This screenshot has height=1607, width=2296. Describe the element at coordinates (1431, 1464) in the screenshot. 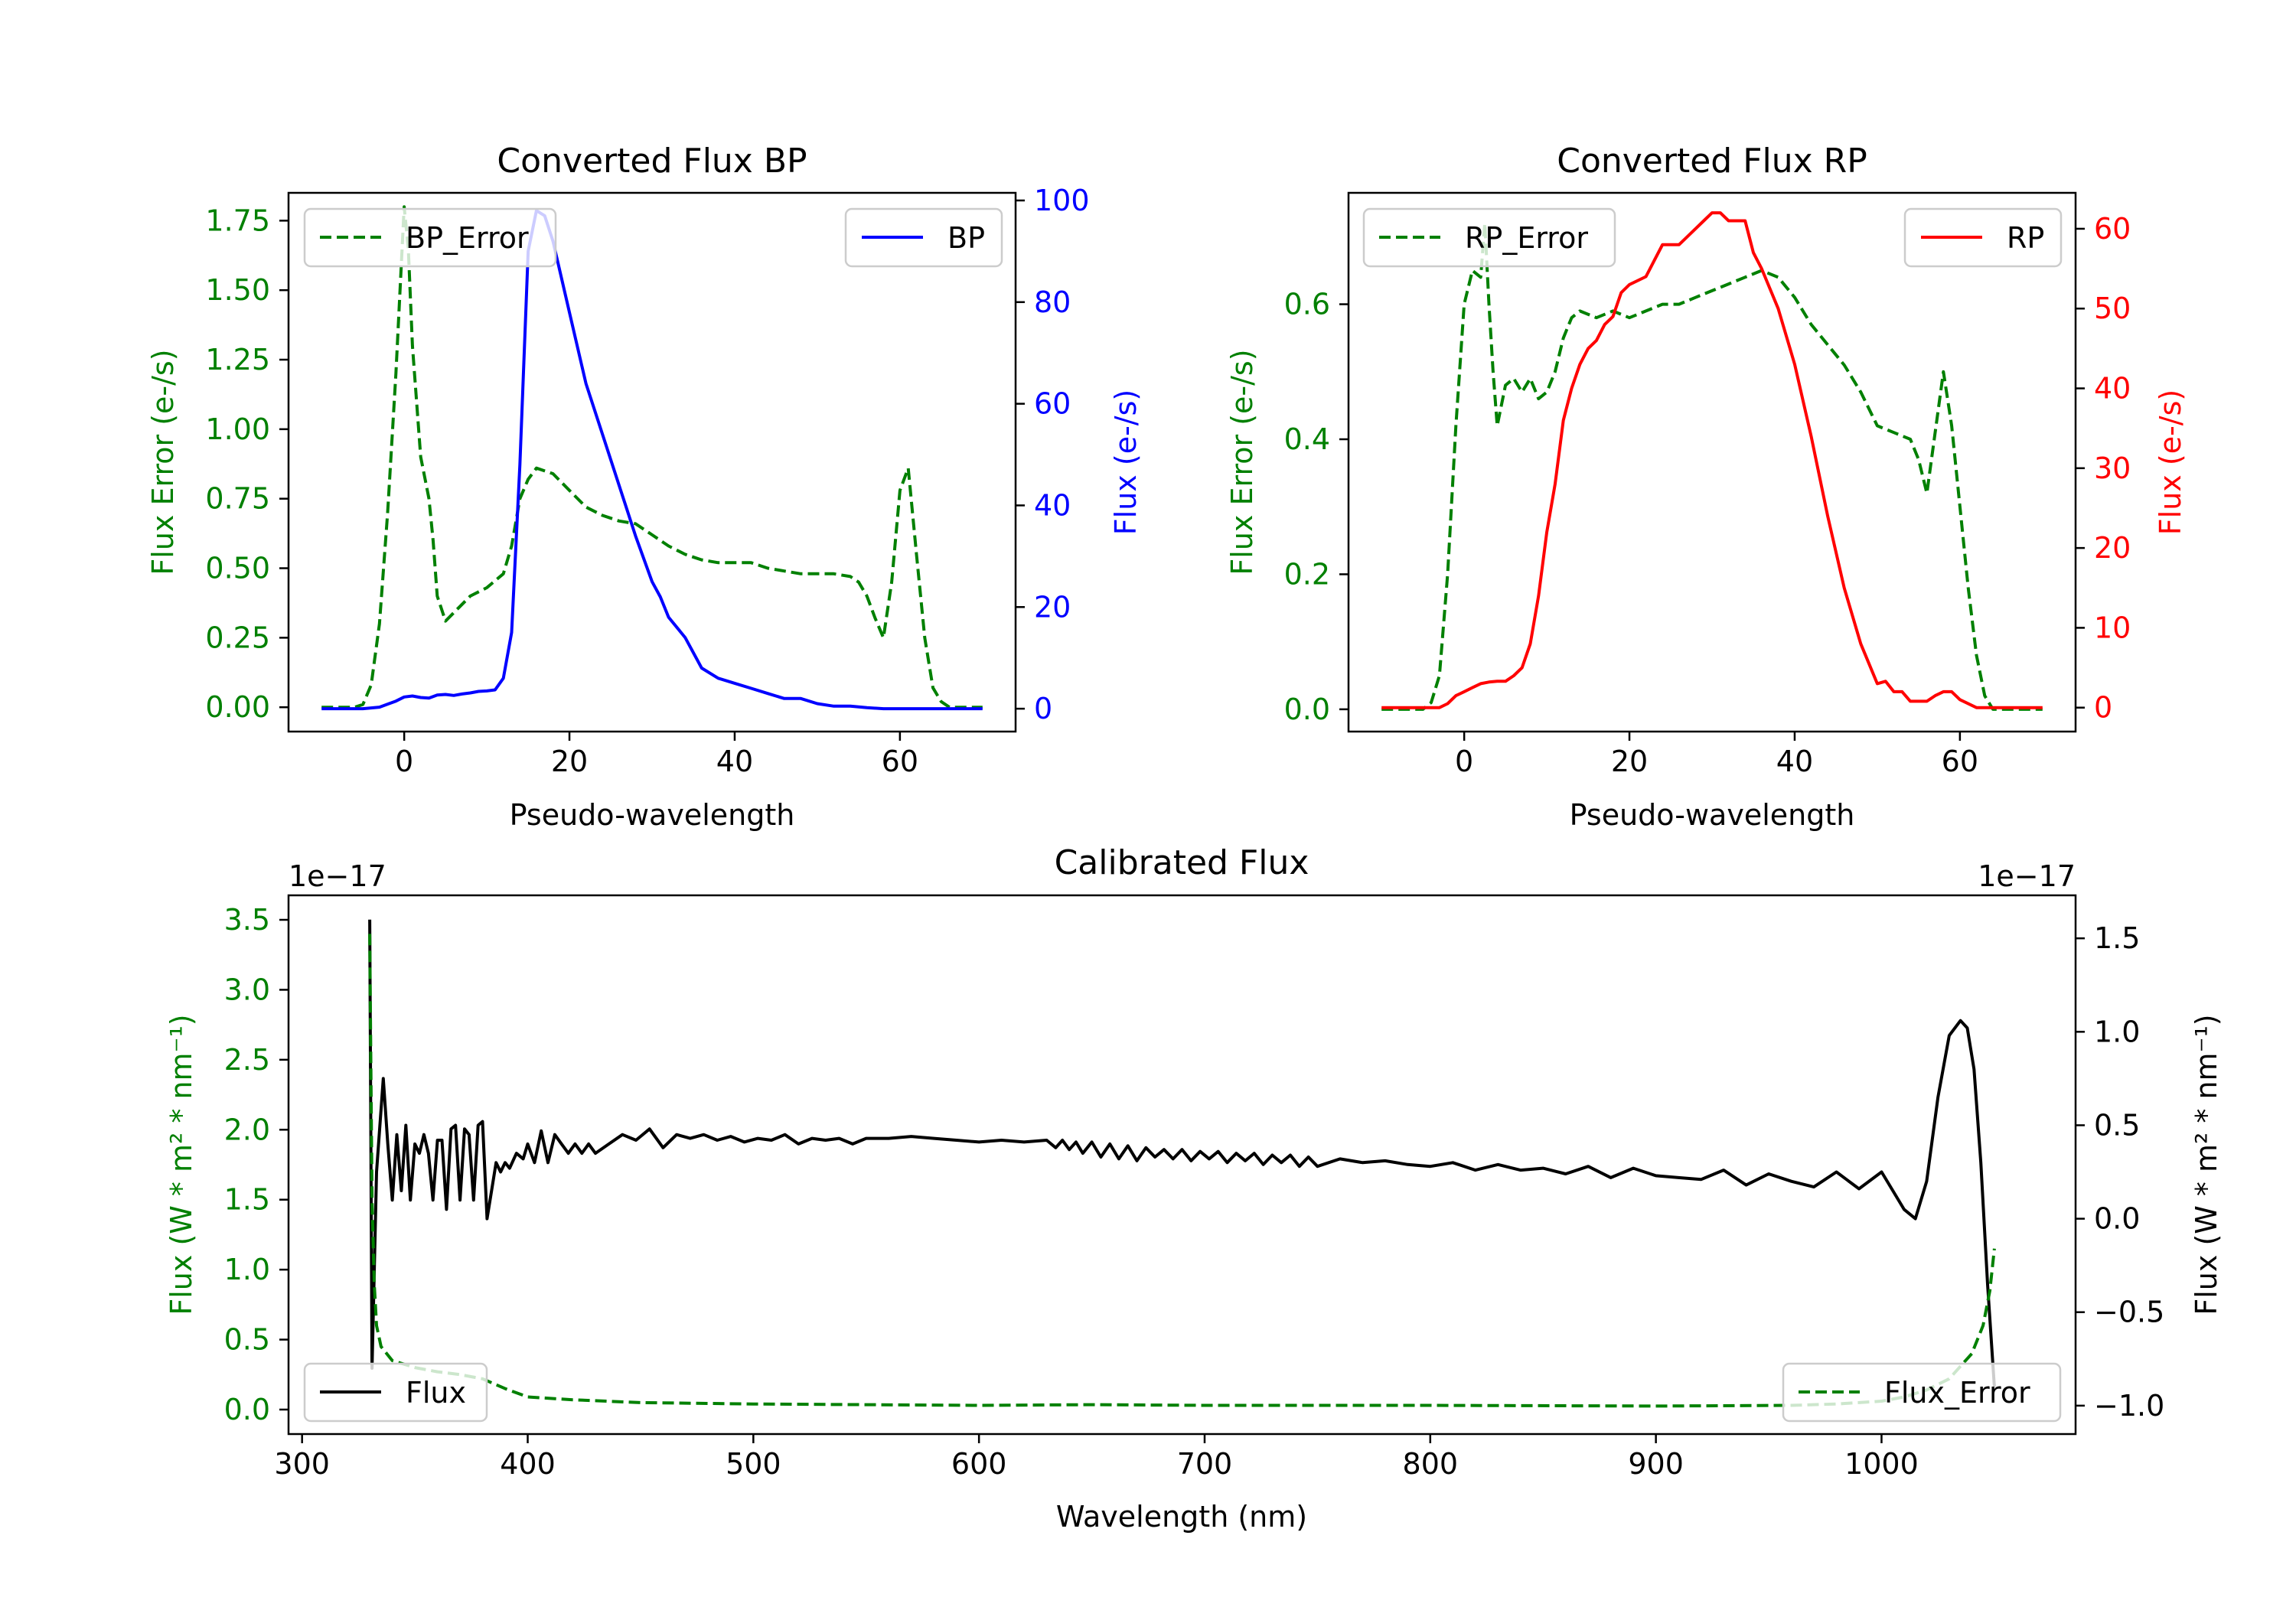

I see `x-tick-label: 800` at that location.